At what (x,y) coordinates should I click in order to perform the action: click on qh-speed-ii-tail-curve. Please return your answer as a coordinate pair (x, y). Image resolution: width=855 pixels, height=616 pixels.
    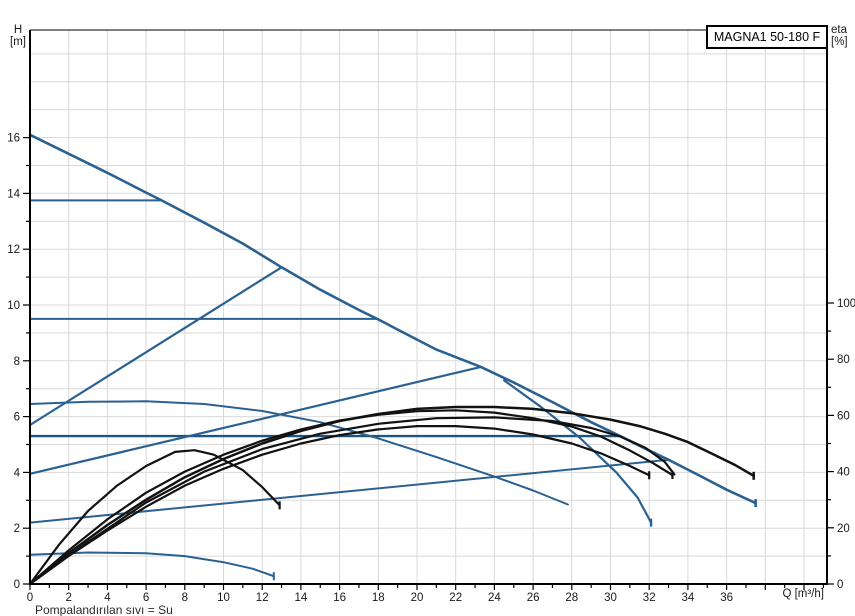
    Looking at the image, I should click on (578, 451).